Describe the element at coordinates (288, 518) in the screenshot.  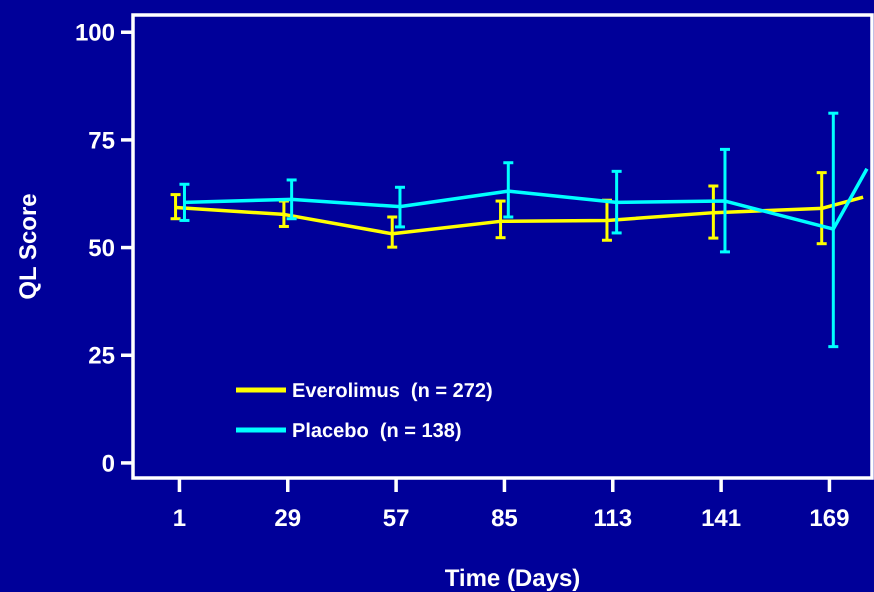
I see `x-tick-label: 29` at that location.